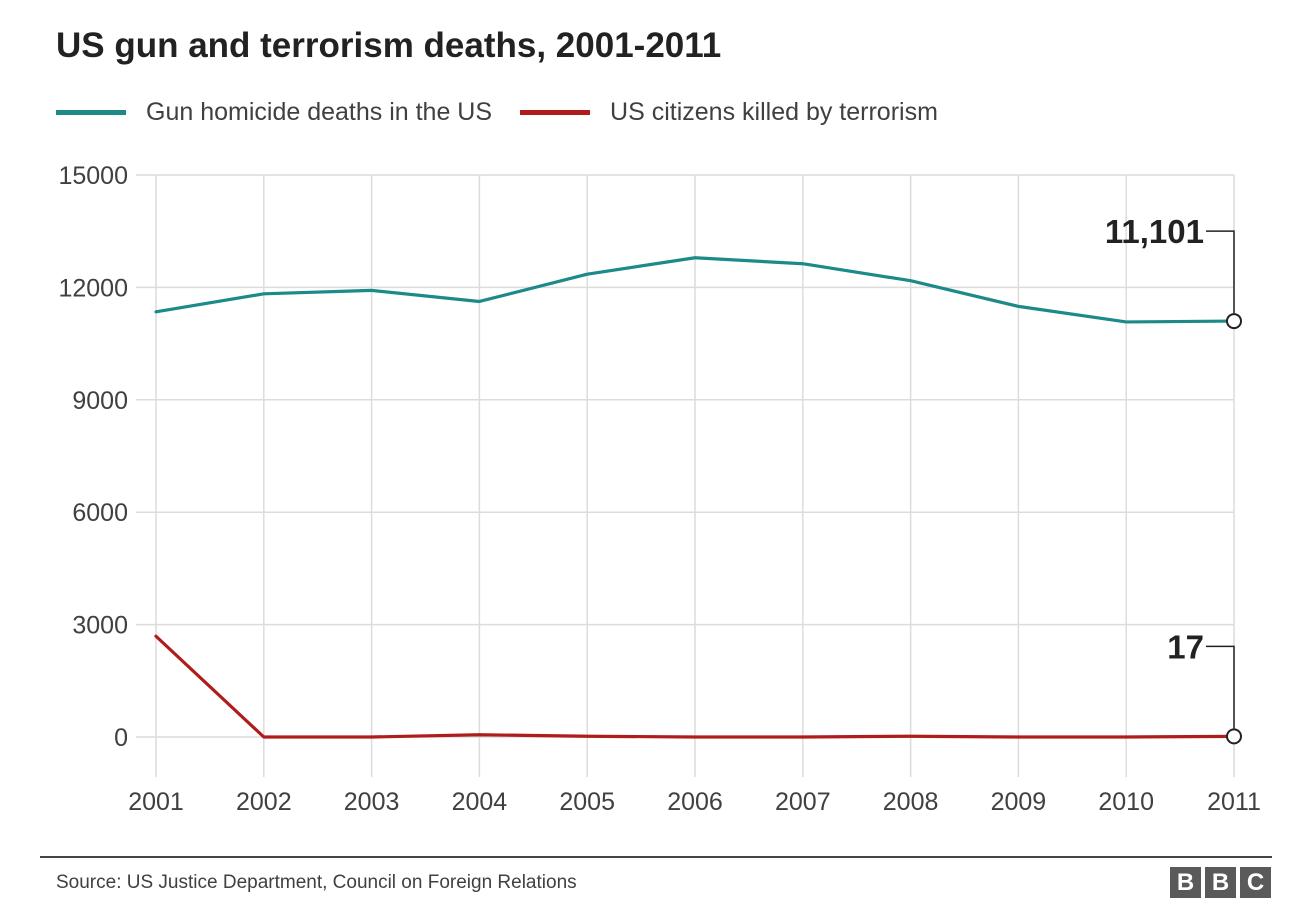 The image size is (1306, 924). Describe the element at coordinates (156, 802) in the screenshot. I see `x-tick-label: 2001` at that location.